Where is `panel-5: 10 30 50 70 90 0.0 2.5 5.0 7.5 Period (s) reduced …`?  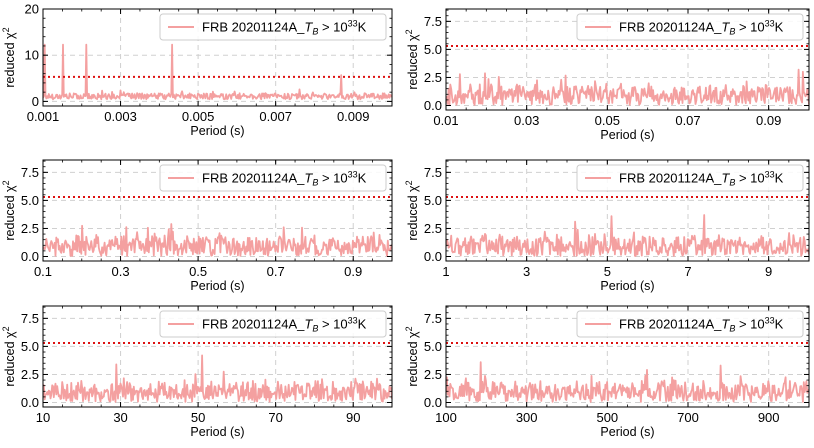
panel-5: 10 30 50 70 90 0.0 2.5 5.0 7.5 Period (s) reduced … is located at coordinates (197, 372).